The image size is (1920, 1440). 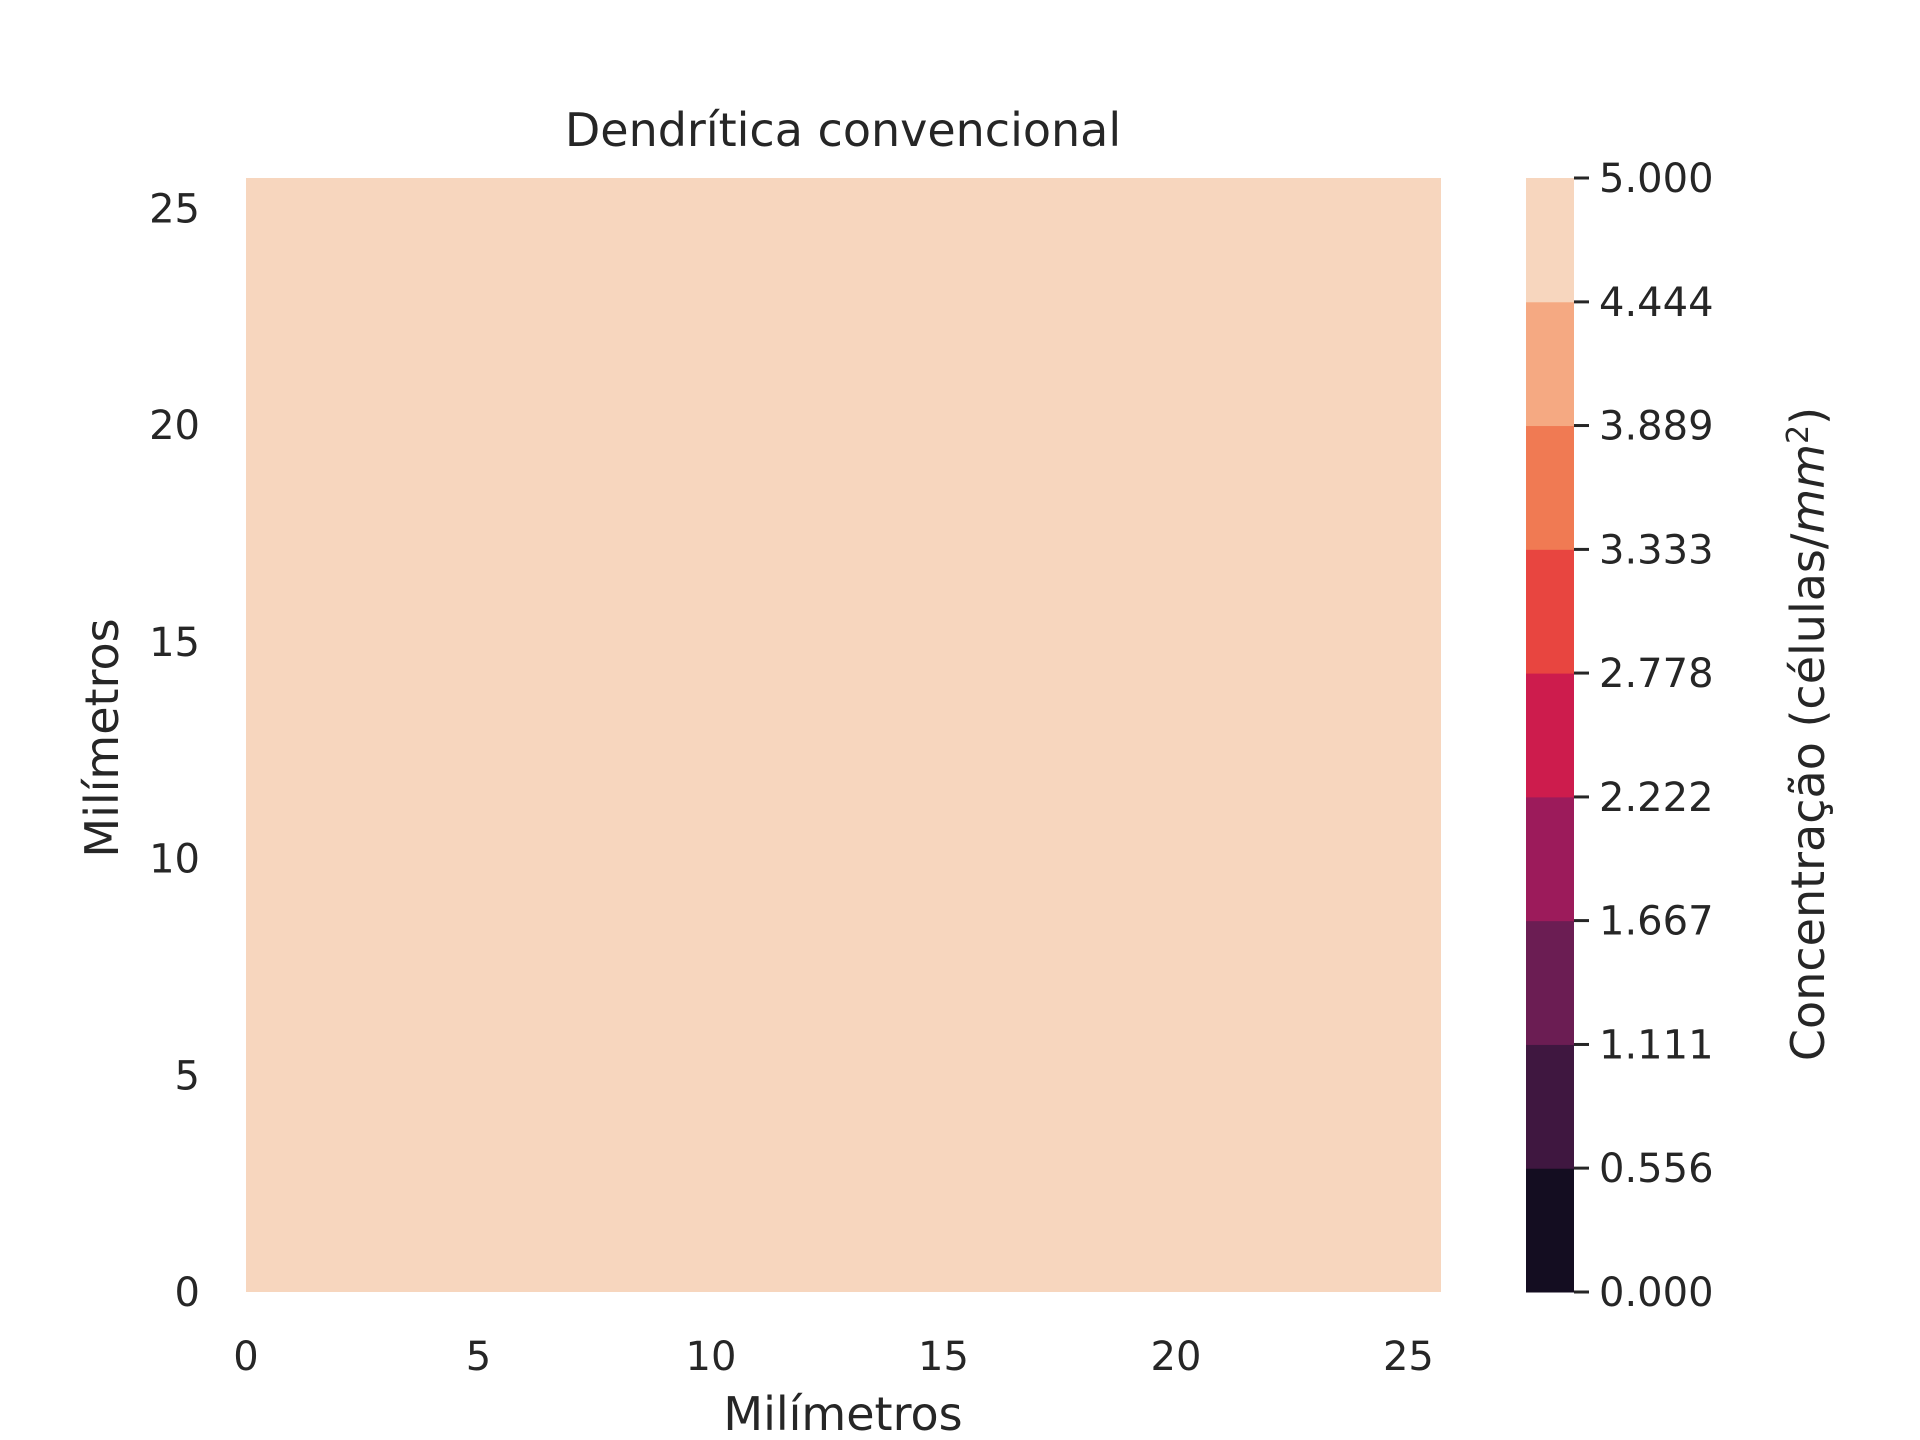 I want to click on colorbar-label-prefix: Concentração (células/, so click(x=1808, y=797).